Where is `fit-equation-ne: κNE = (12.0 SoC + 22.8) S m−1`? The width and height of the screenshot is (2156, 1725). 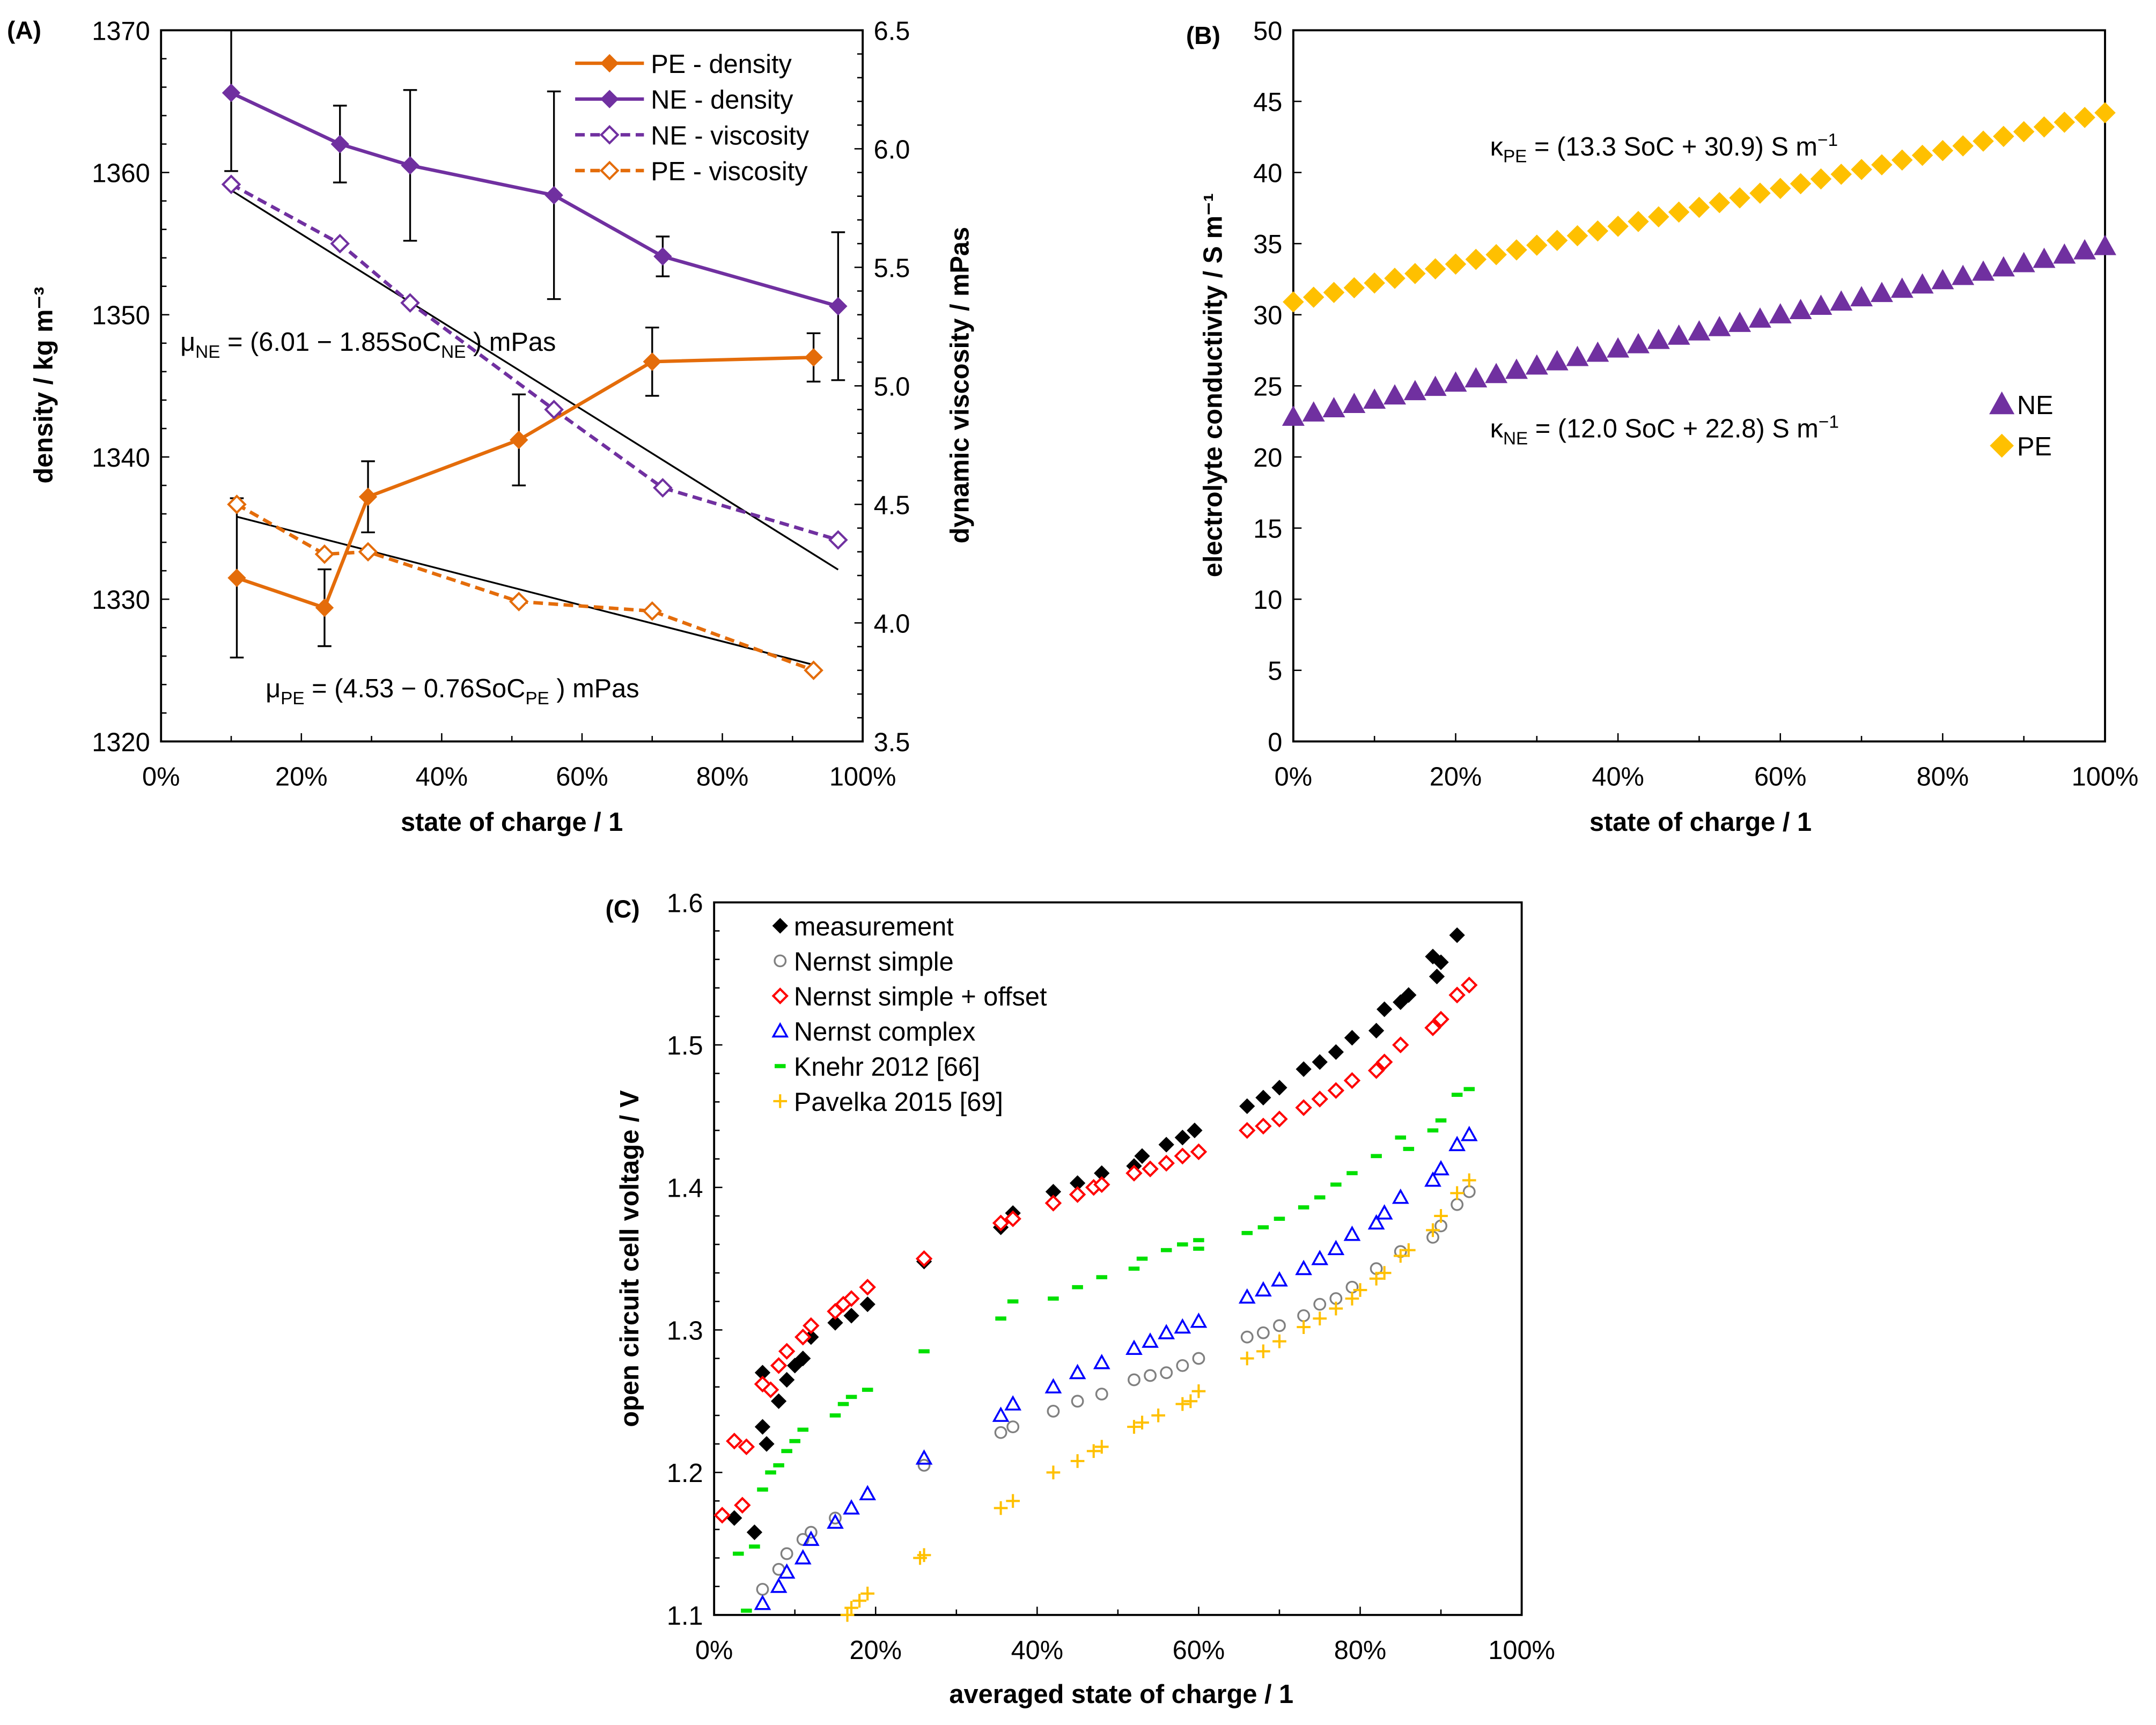
fit-equation-ne: κNE = (12.0 SoC + 22.8) S m−1 is located at coordinates (1664, 430).